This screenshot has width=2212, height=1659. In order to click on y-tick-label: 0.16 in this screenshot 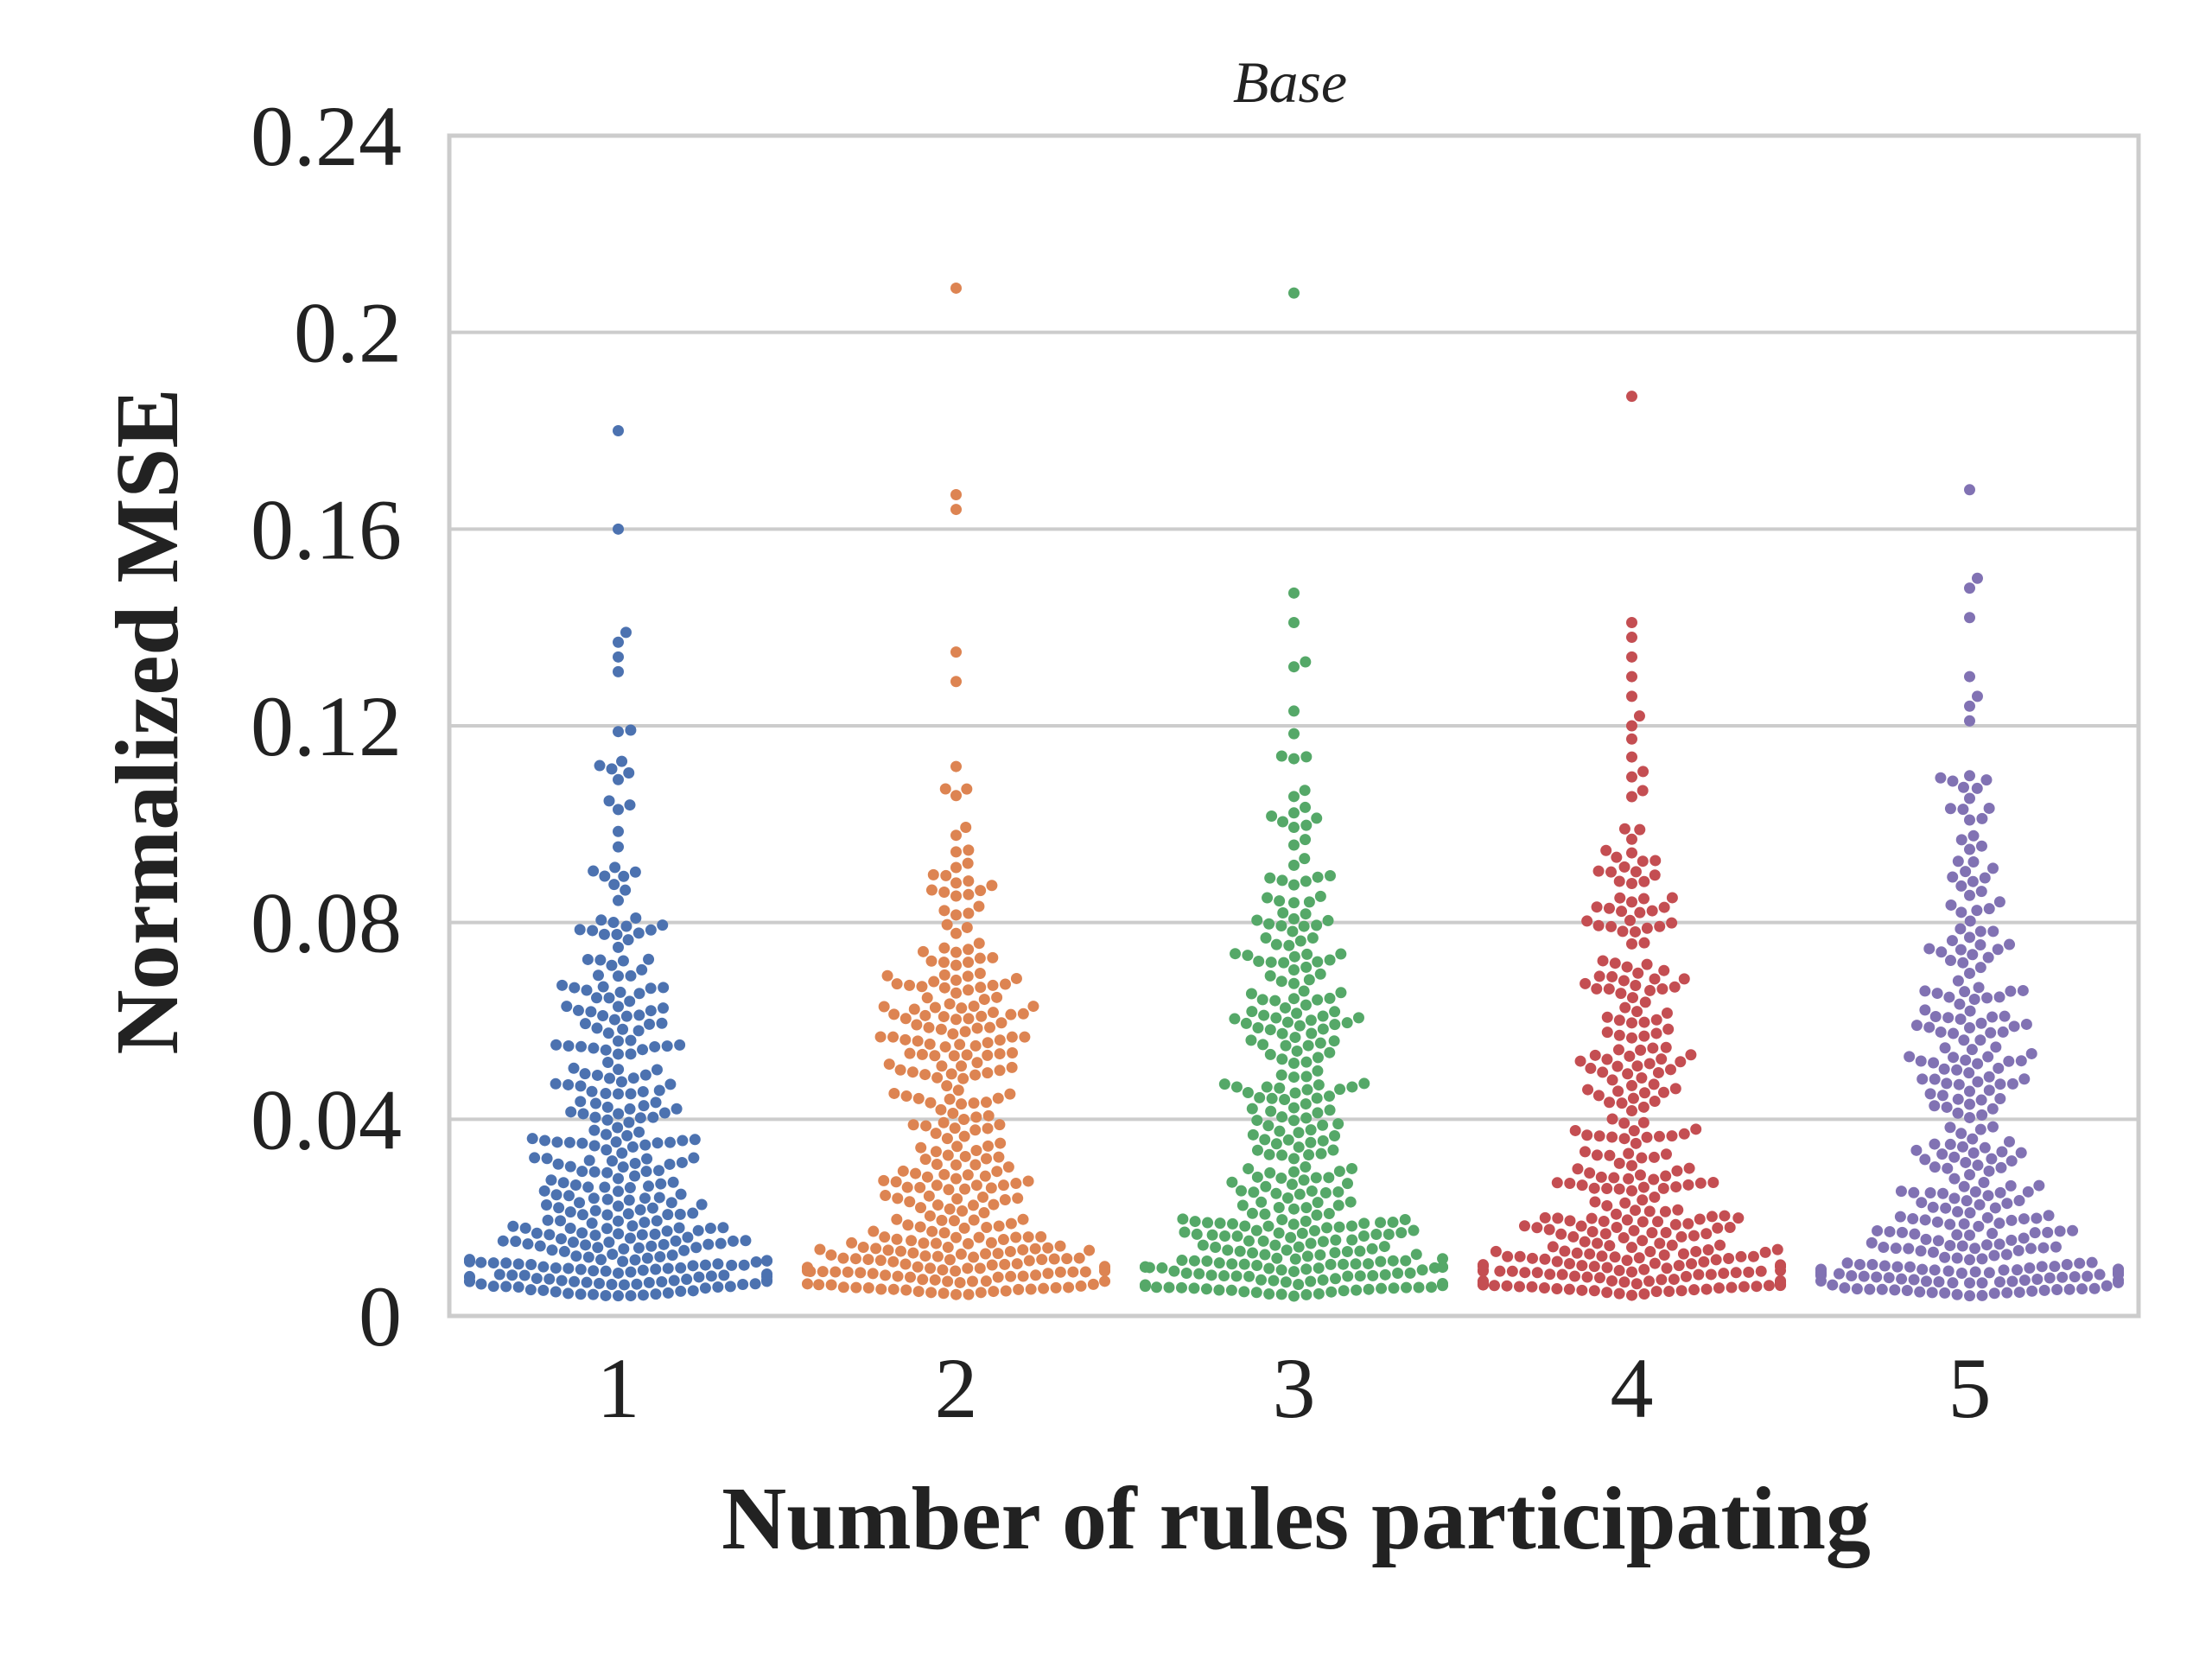, I will do `click(326, 529)`.